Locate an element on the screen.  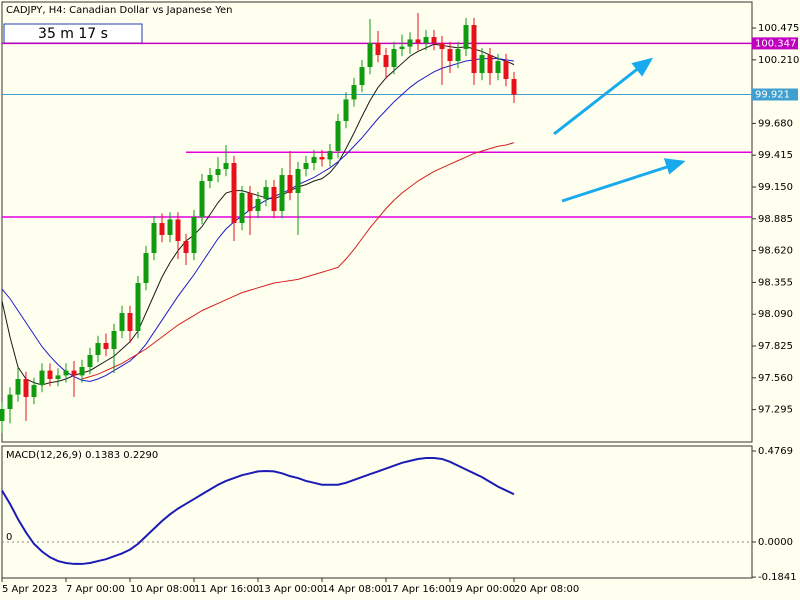
y-tick-label: 97.295 is located at coordinates (775, 410).